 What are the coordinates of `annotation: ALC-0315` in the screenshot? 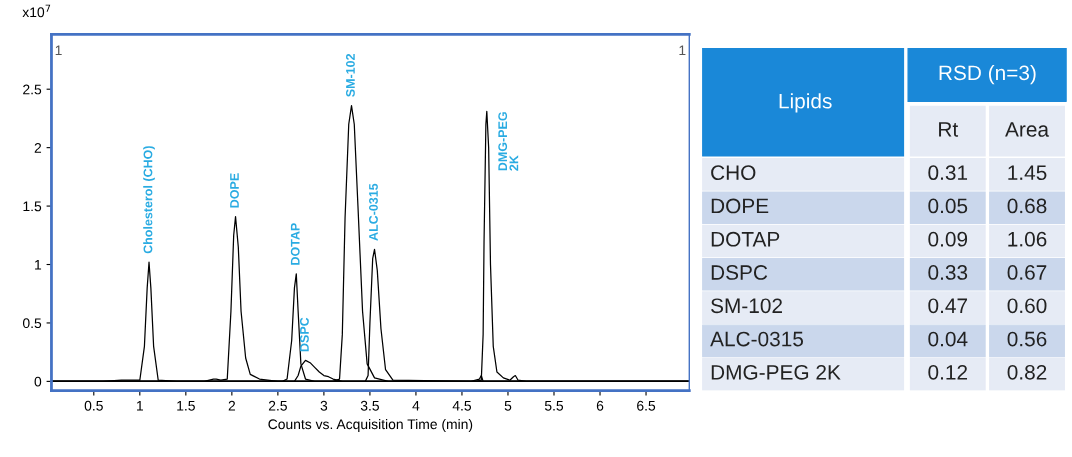 It's located at (373, 212).